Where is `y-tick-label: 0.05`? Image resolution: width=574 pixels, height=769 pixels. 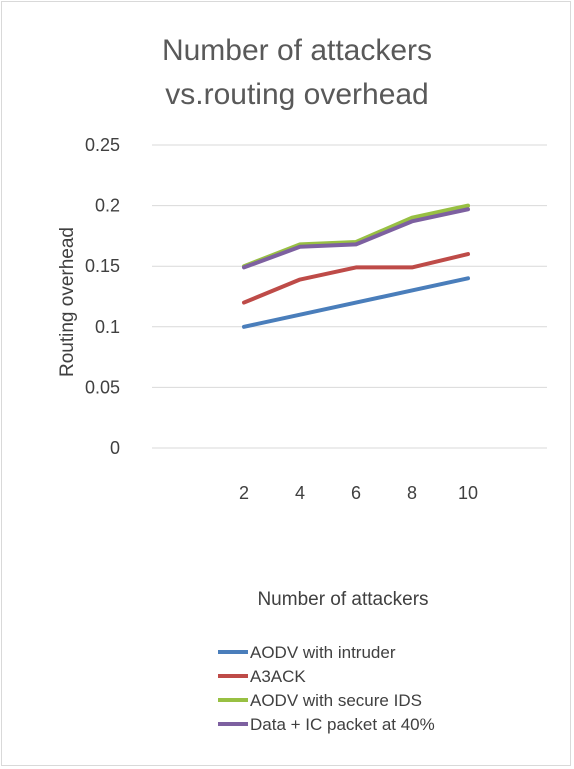
y-tick-label: 0.05 is located at coordinates (102, 387).